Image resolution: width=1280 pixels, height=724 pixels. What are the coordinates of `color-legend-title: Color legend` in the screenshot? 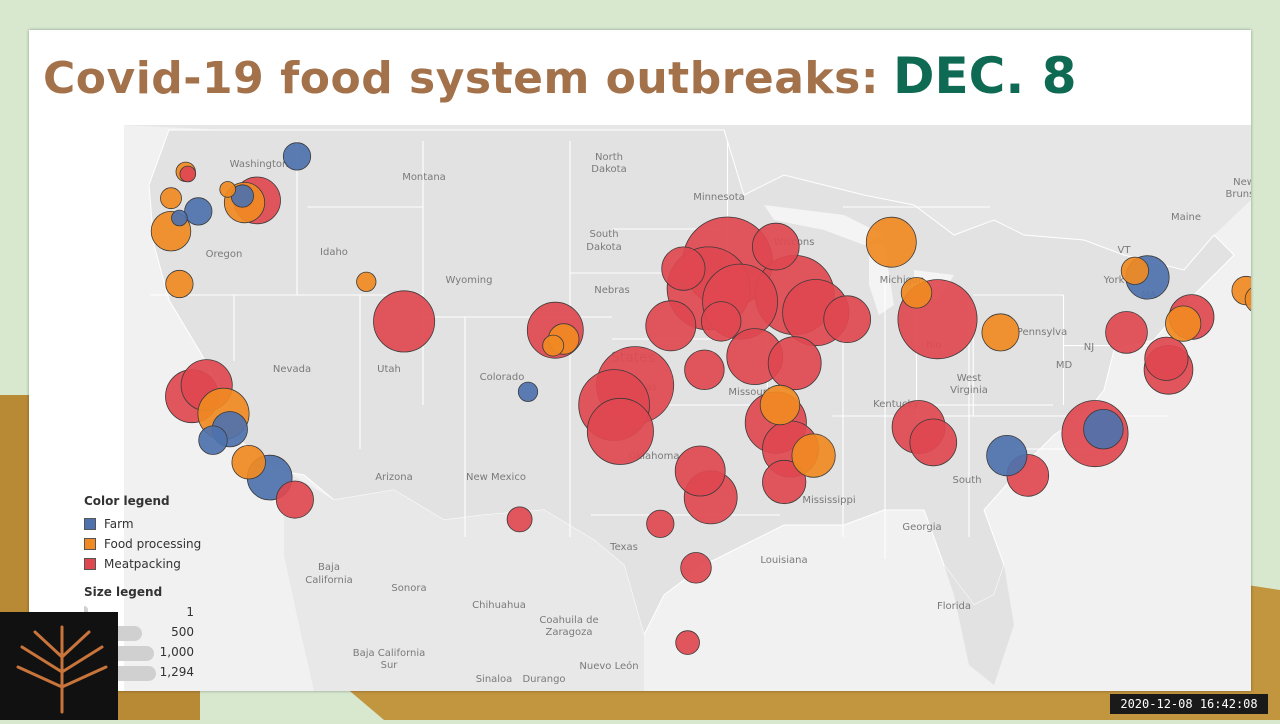 It's located at (127, 501).